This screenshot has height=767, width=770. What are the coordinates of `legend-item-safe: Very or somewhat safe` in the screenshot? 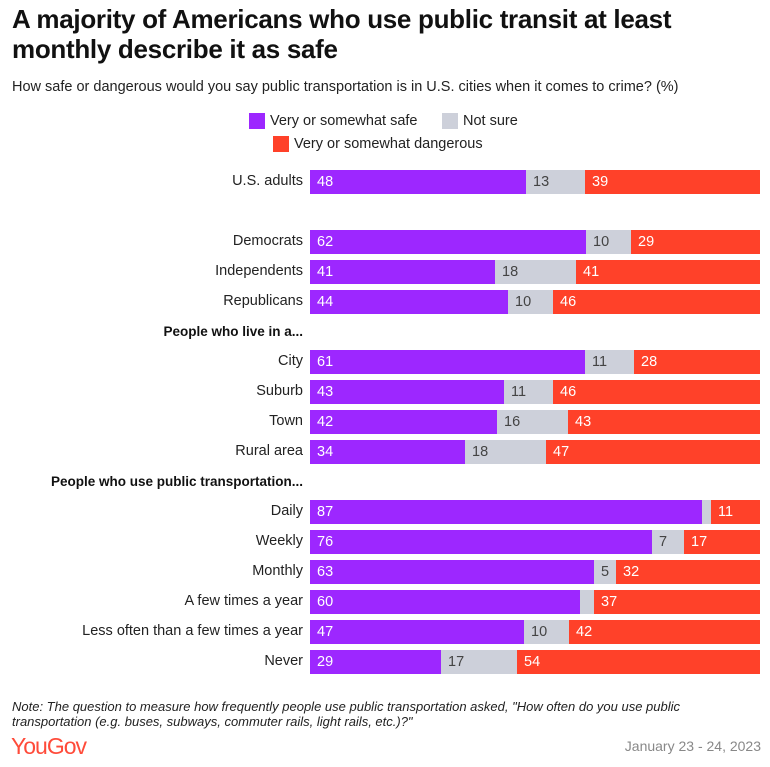 It's located at (333, 121).